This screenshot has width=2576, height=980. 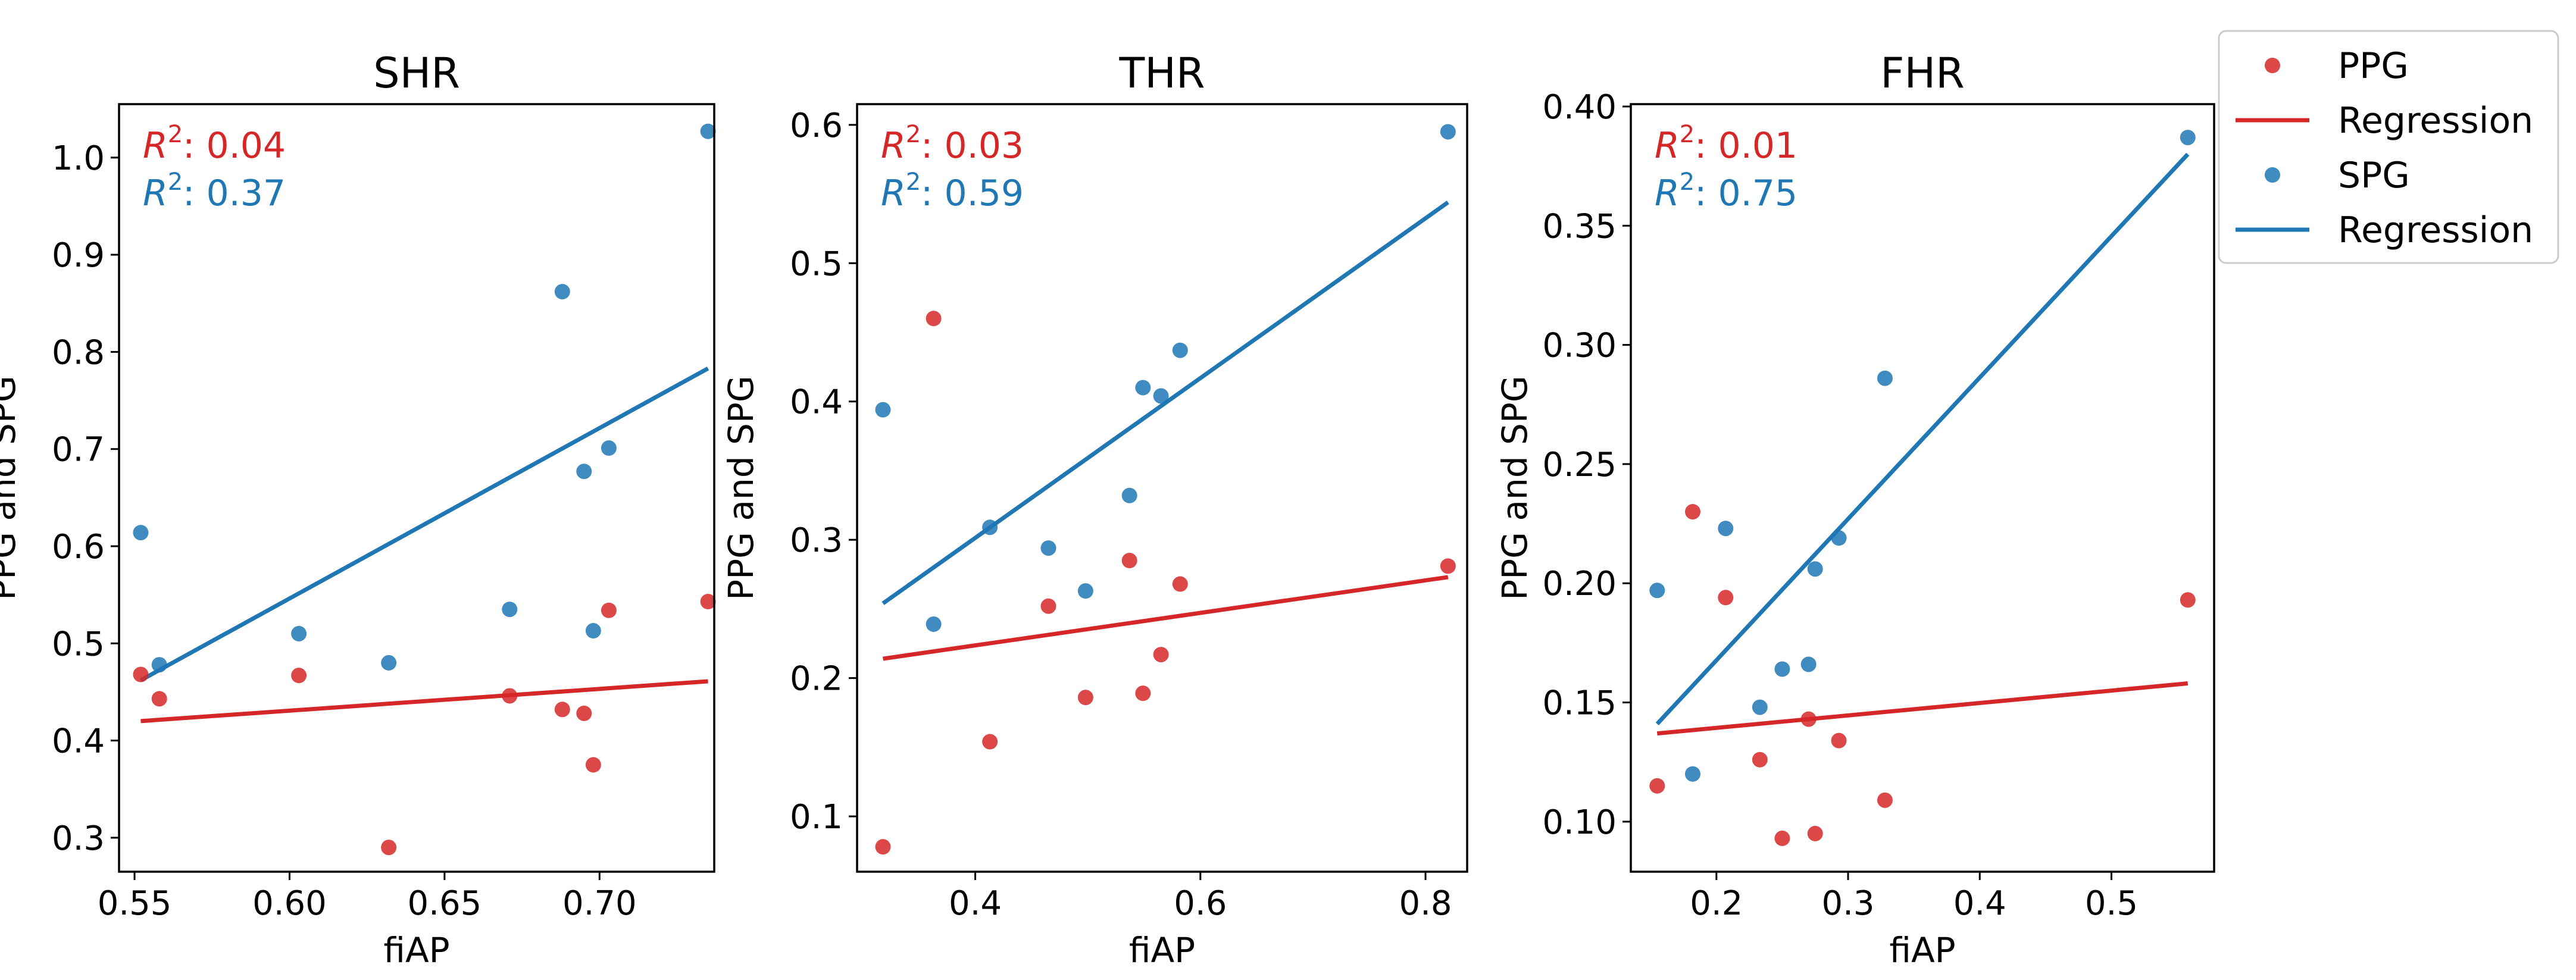 I want to click on y-tick-label: 0.20, so click(x=1579, y=584).